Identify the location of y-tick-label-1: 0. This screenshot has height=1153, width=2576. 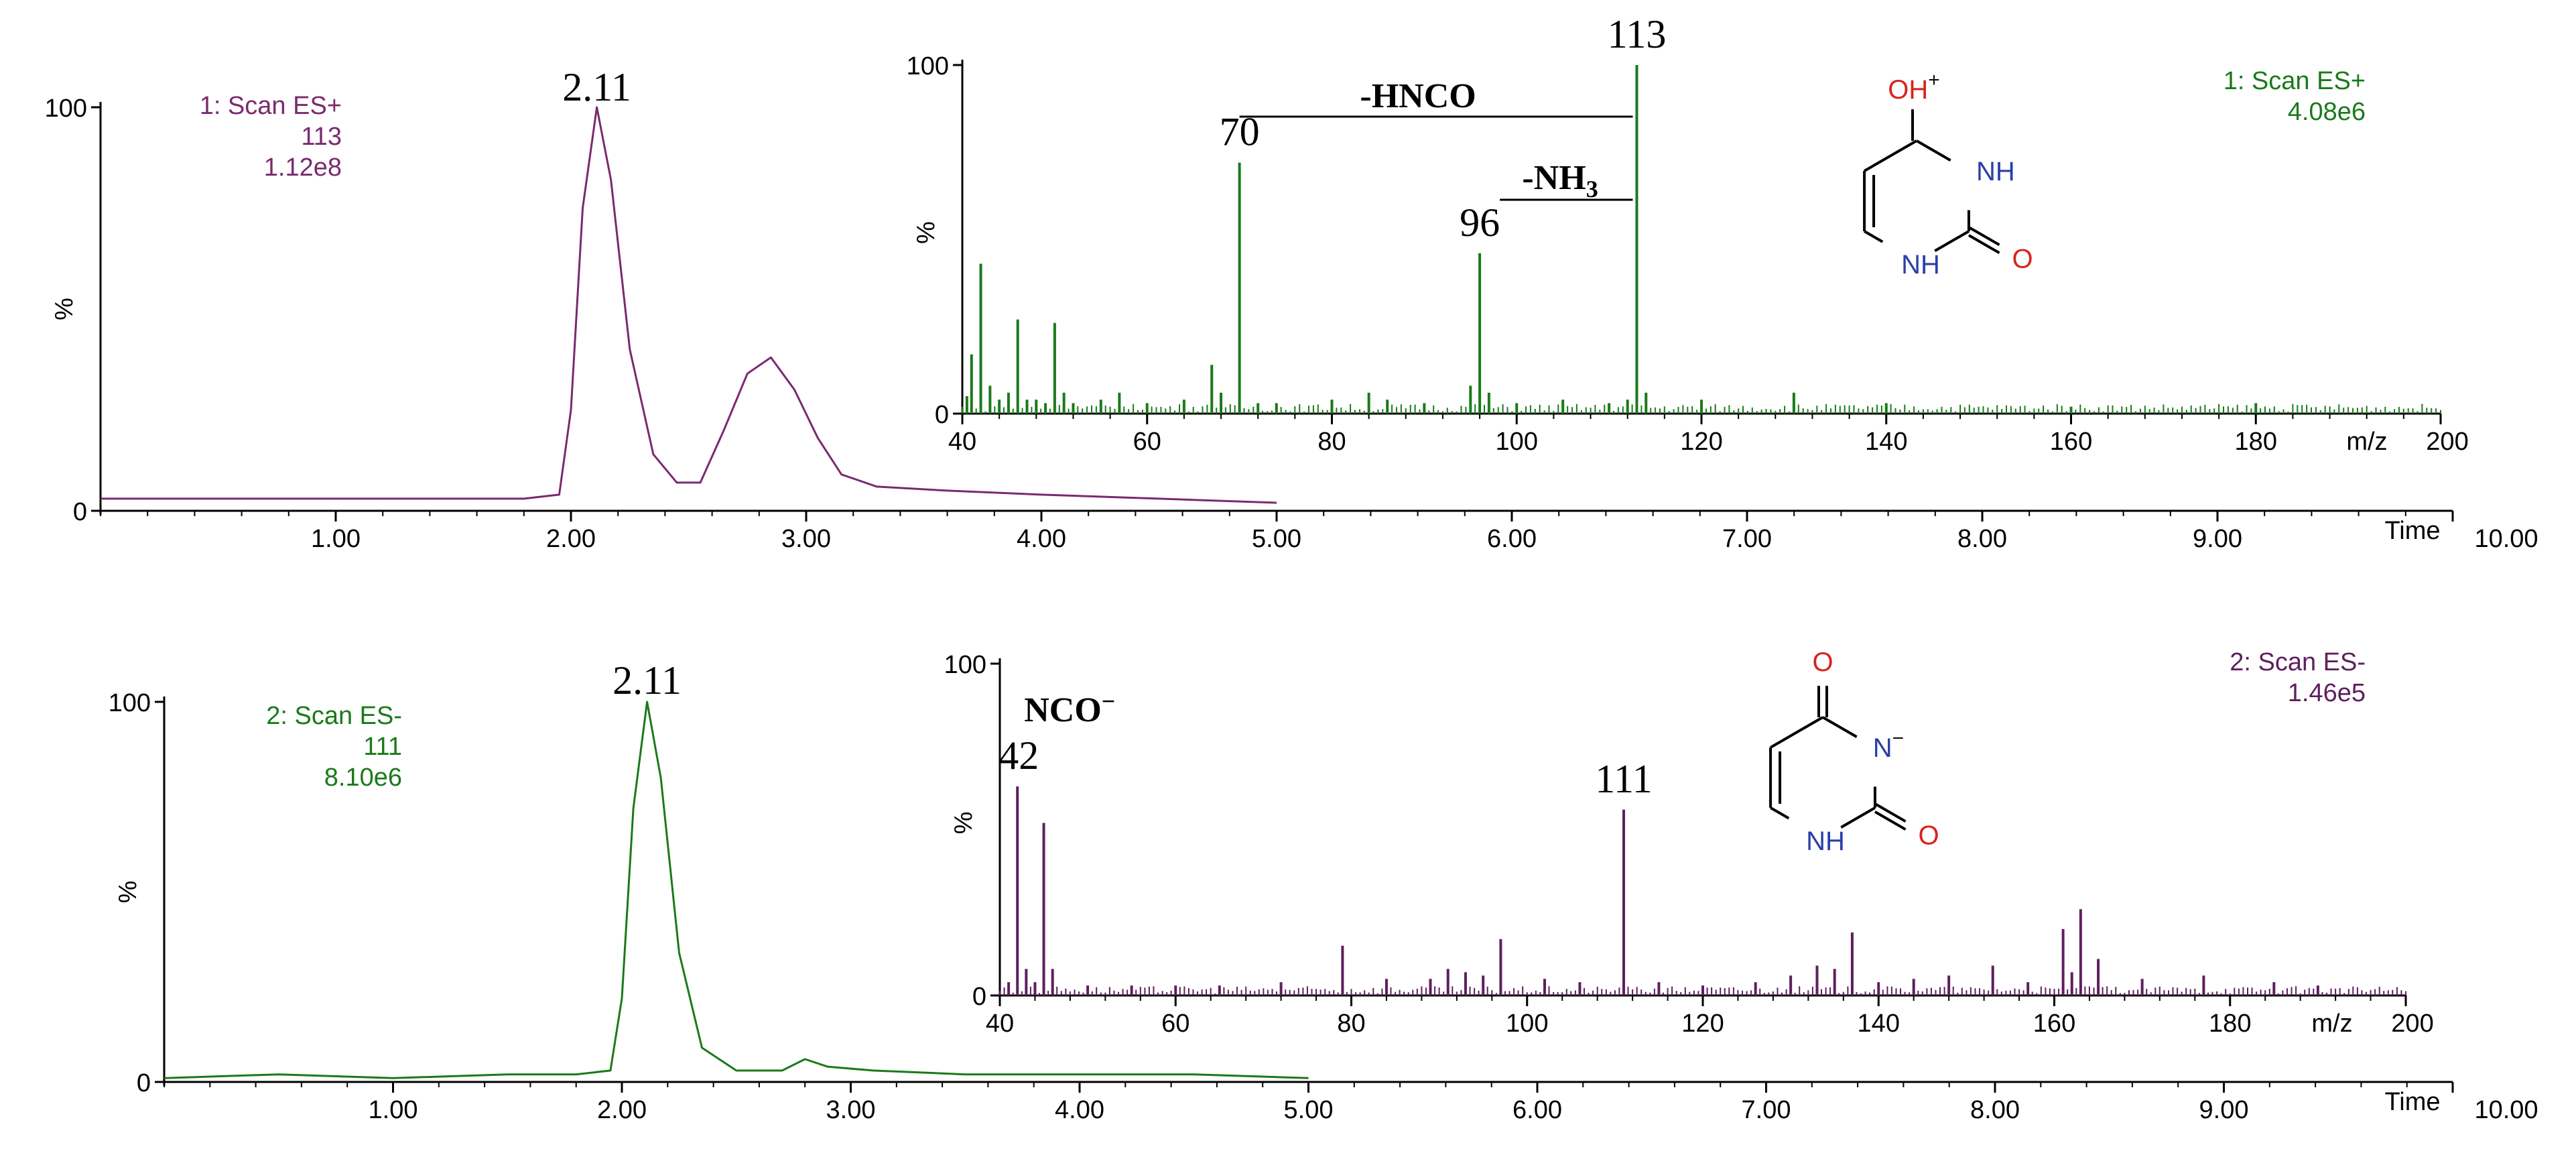
(942, 415).